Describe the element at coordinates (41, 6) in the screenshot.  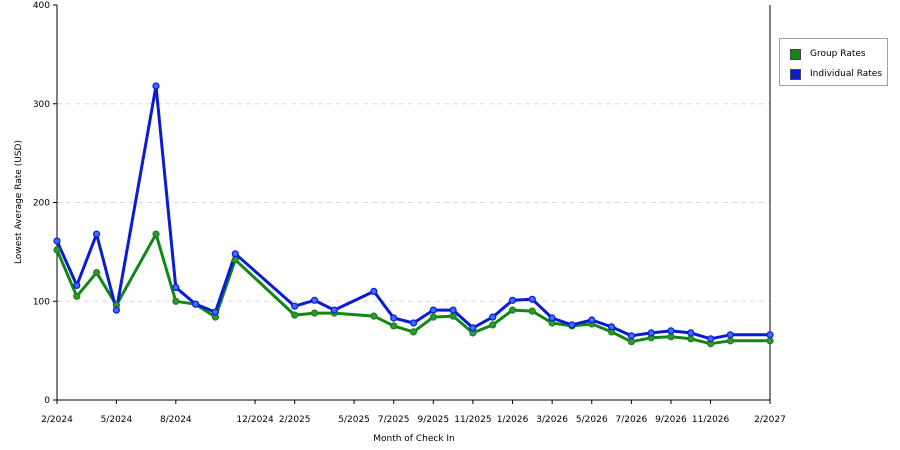
I see `y-tick-label: 400` at that location.